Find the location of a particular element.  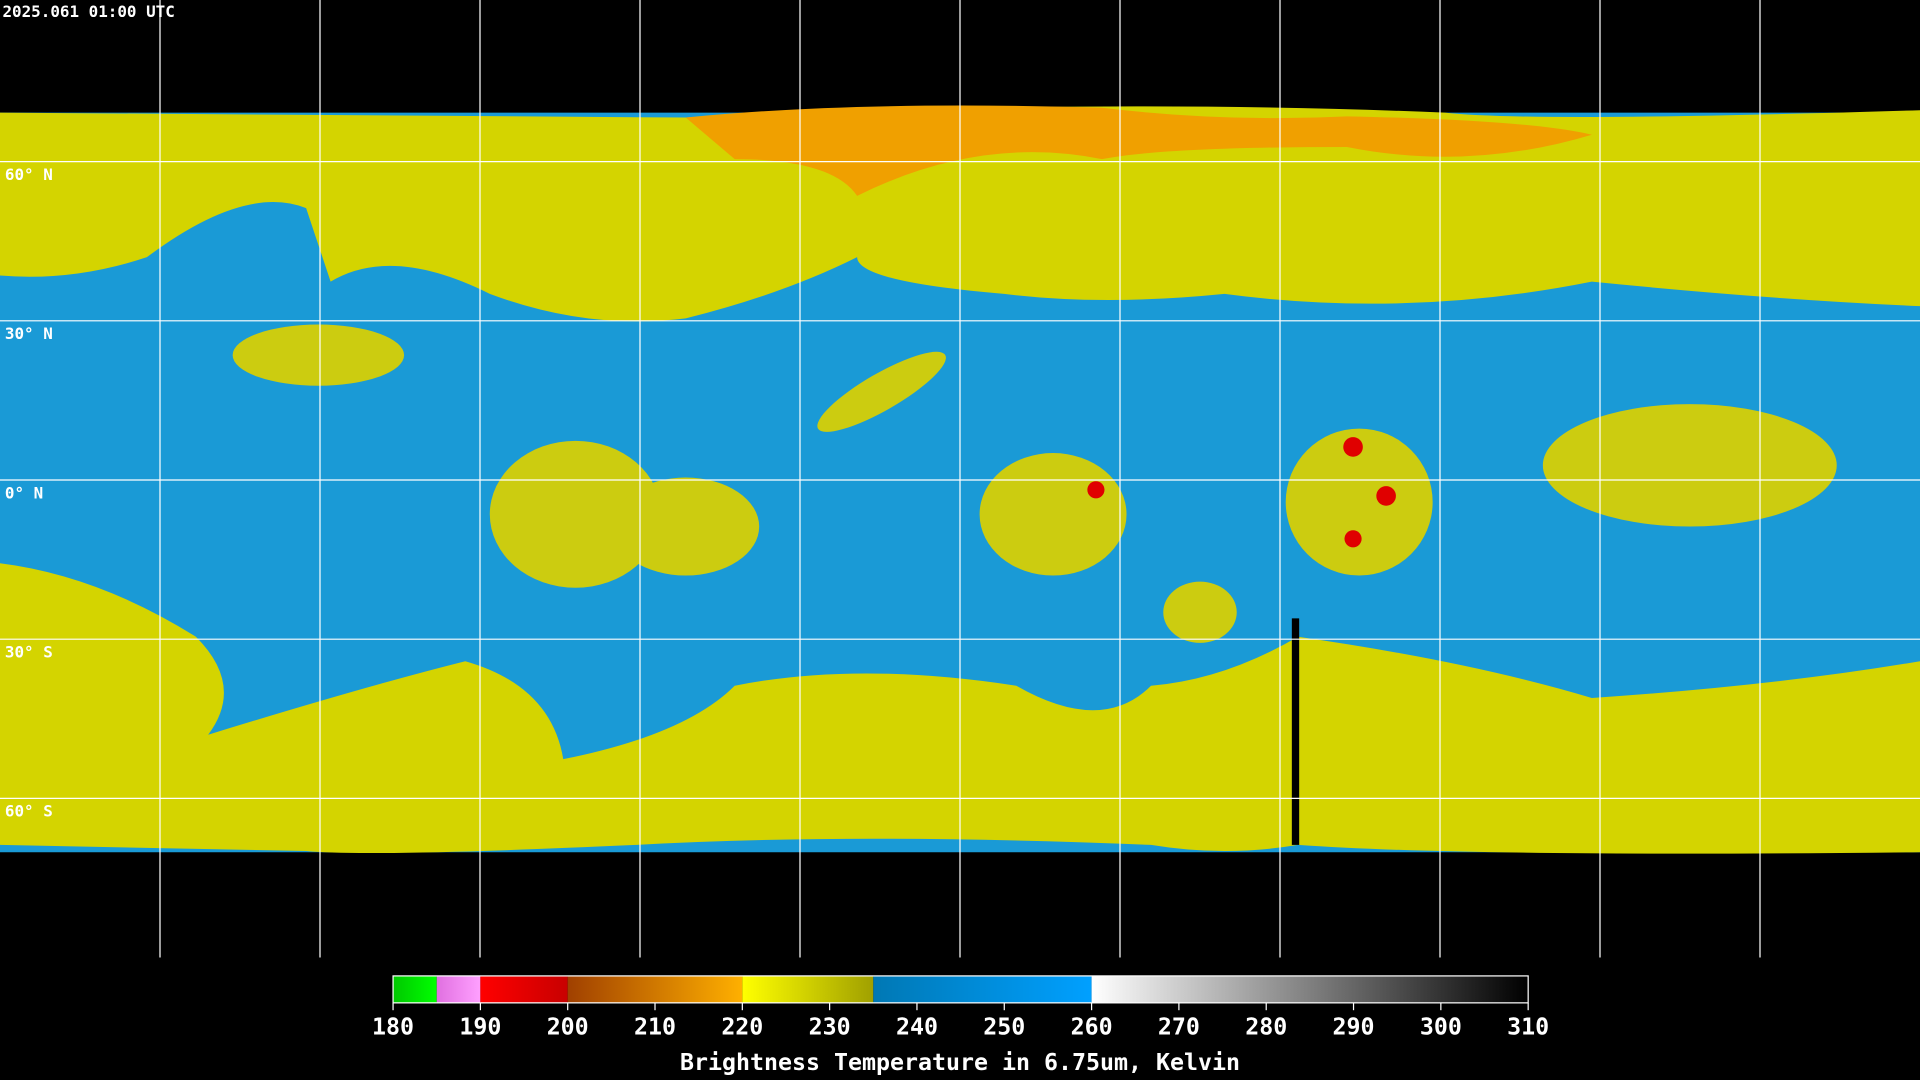

colorbar-tick-label: 300 is located at coordinates (1441, 1027).